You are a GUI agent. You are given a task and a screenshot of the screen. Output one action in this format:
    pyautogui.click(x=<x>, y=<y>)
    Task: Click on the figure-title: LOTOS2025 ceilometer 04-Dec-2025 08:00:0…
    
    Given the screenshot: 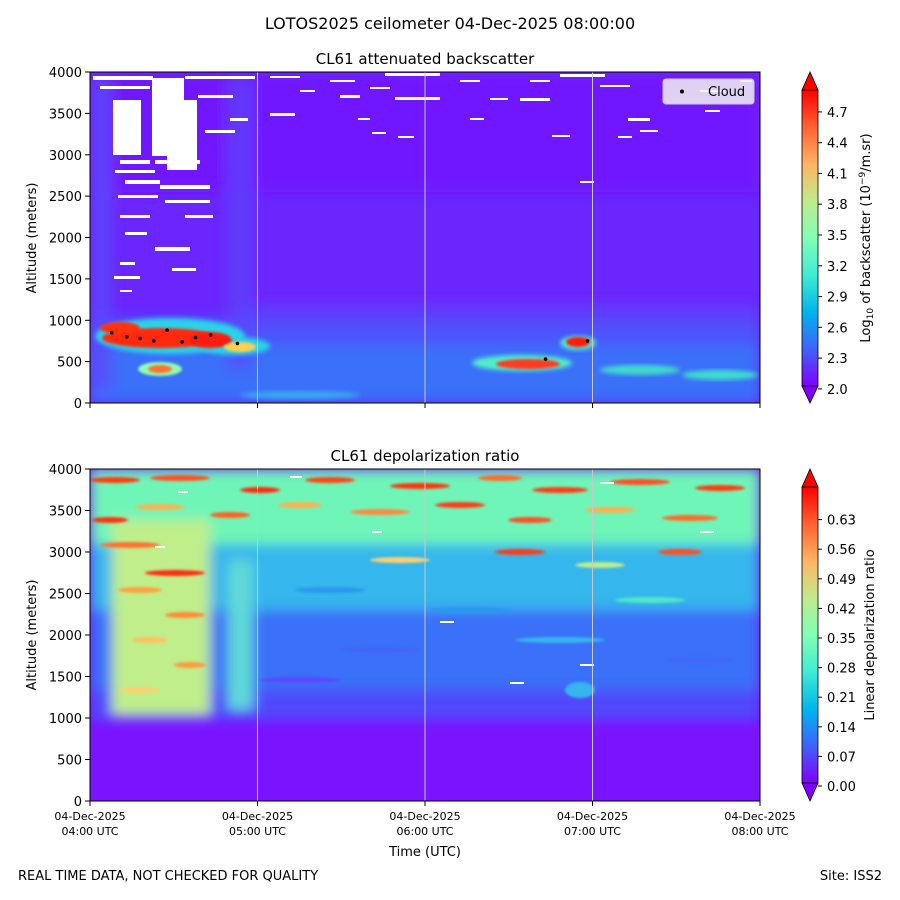 What is the action you would take?
    pyautogui.click(x=450, y=23)
    